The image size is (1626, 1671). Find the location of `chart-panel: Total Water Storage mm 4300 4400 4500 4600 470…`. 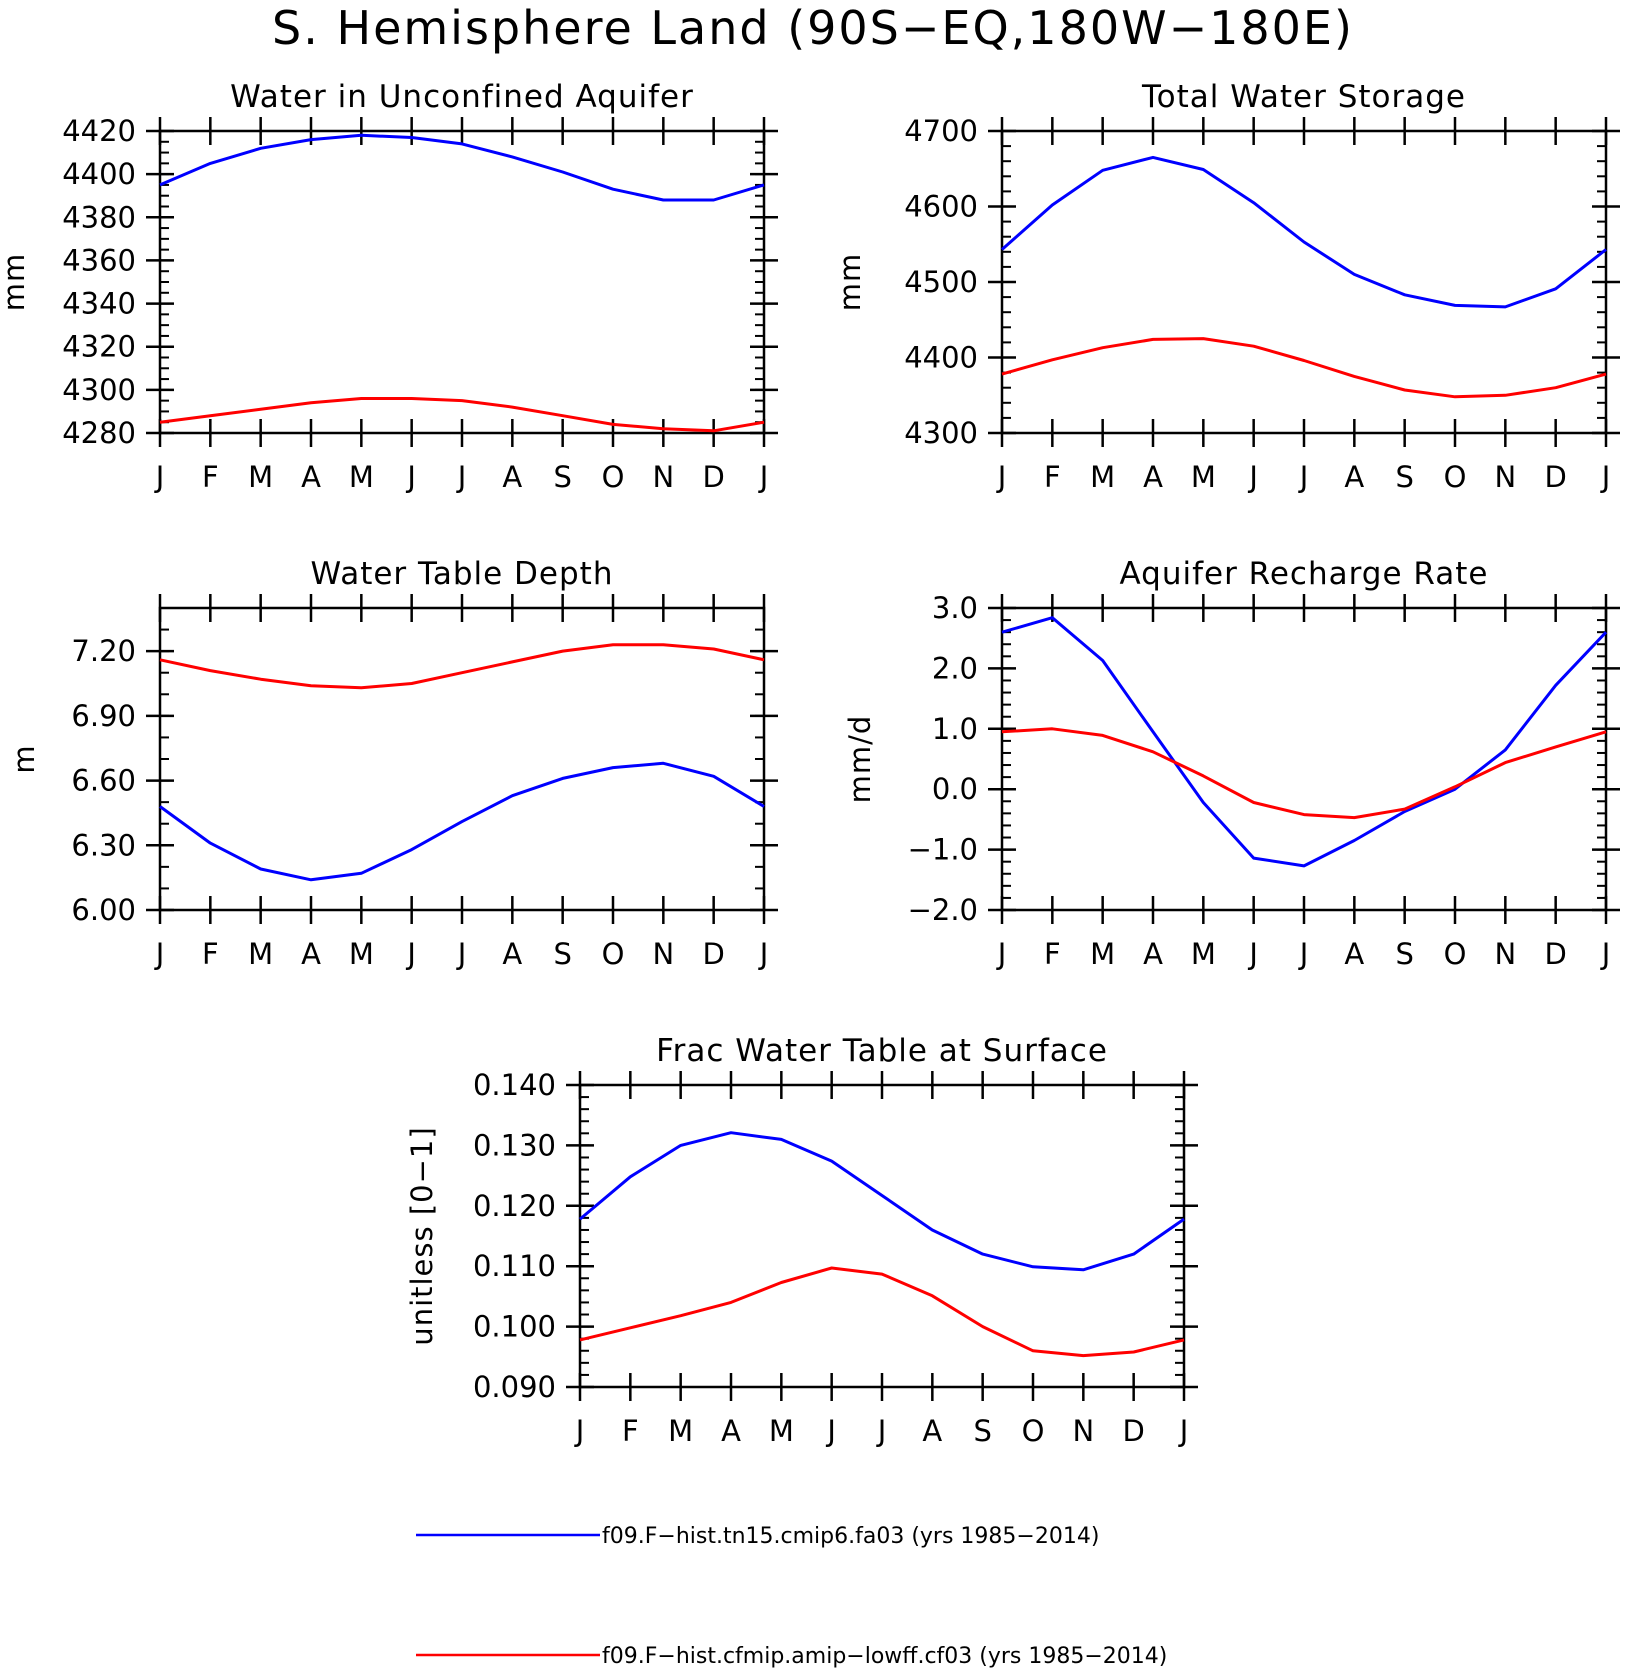

chart-panel: Total Water Storage mm 4300 4400 4500 4600 470… is located at coordinates (1226, 286).